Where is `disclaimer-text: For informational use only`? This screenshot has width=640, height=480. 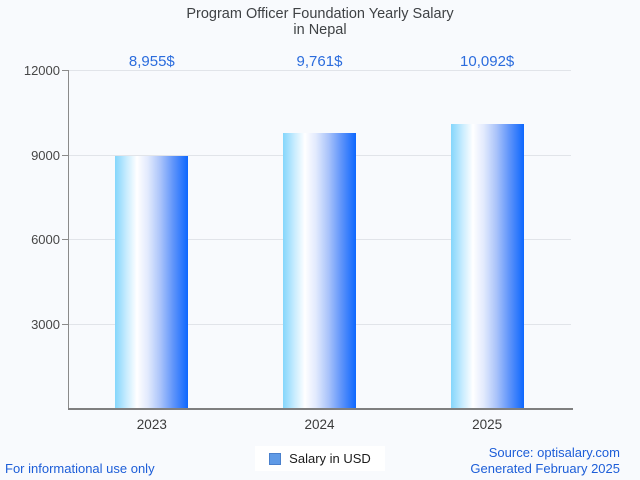
disclaimer-text: For informational use only is located at coordinates (80, 468).